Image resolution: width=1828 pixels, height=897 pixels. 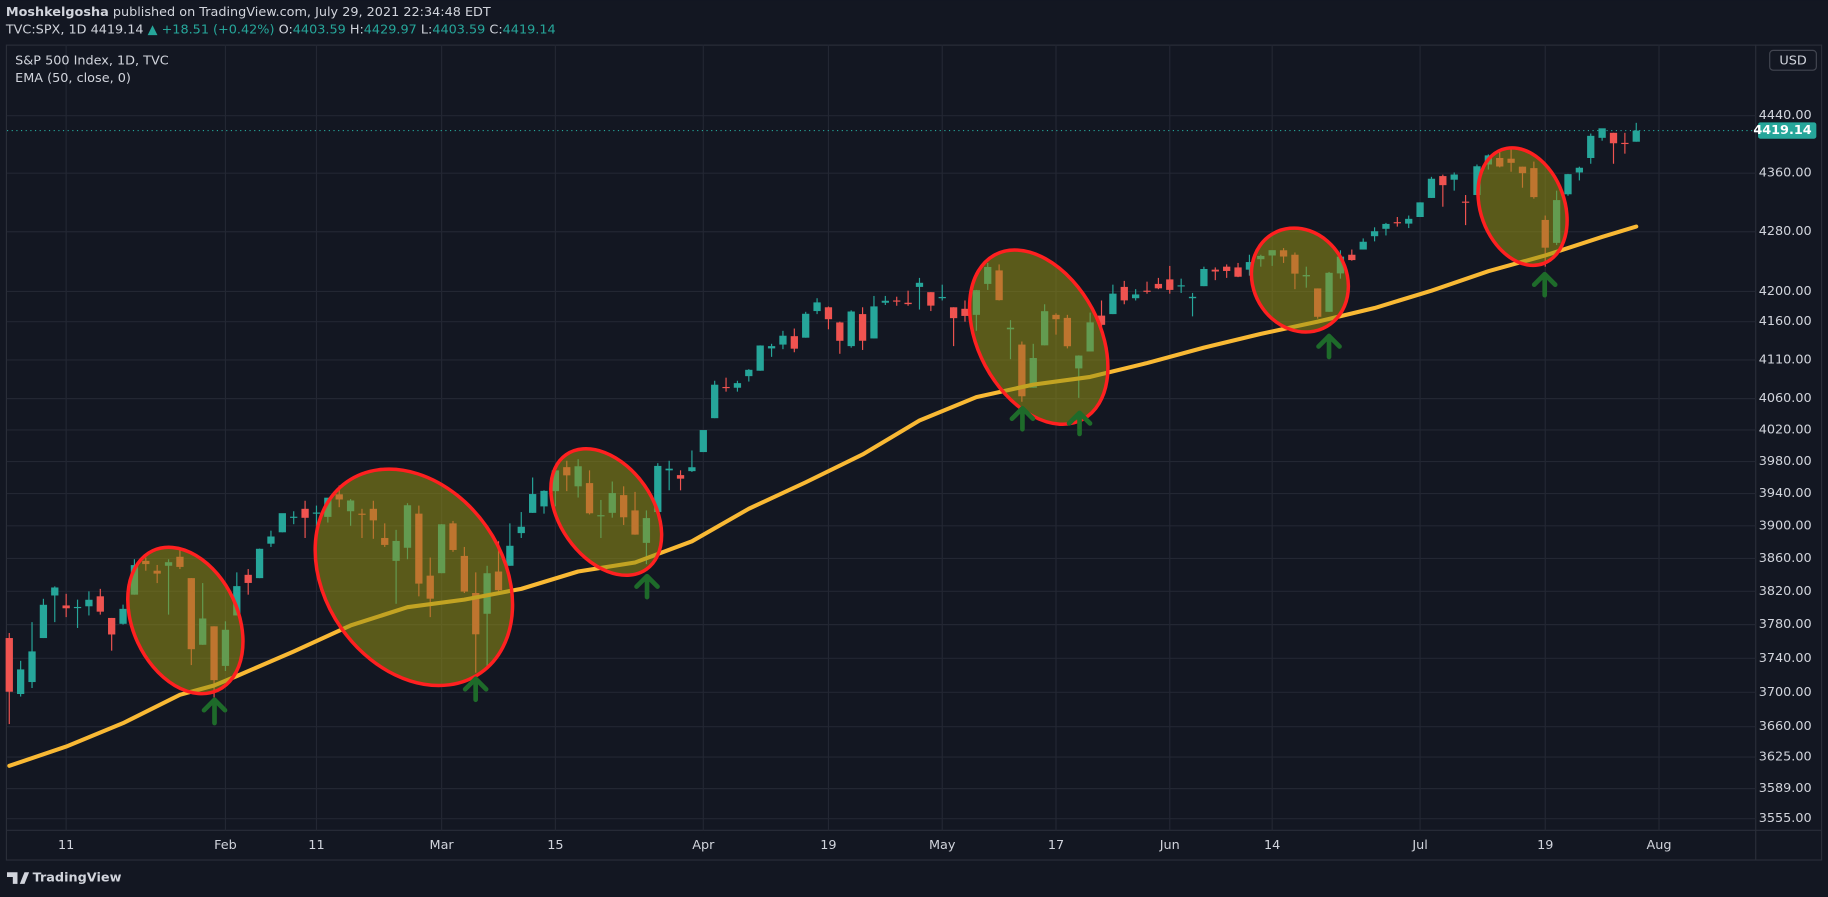 What do you see at coordinates (1785, 757) in the screenshot?
I see `y-tick-label: 3625.00` at bounding box center [1785, 757].